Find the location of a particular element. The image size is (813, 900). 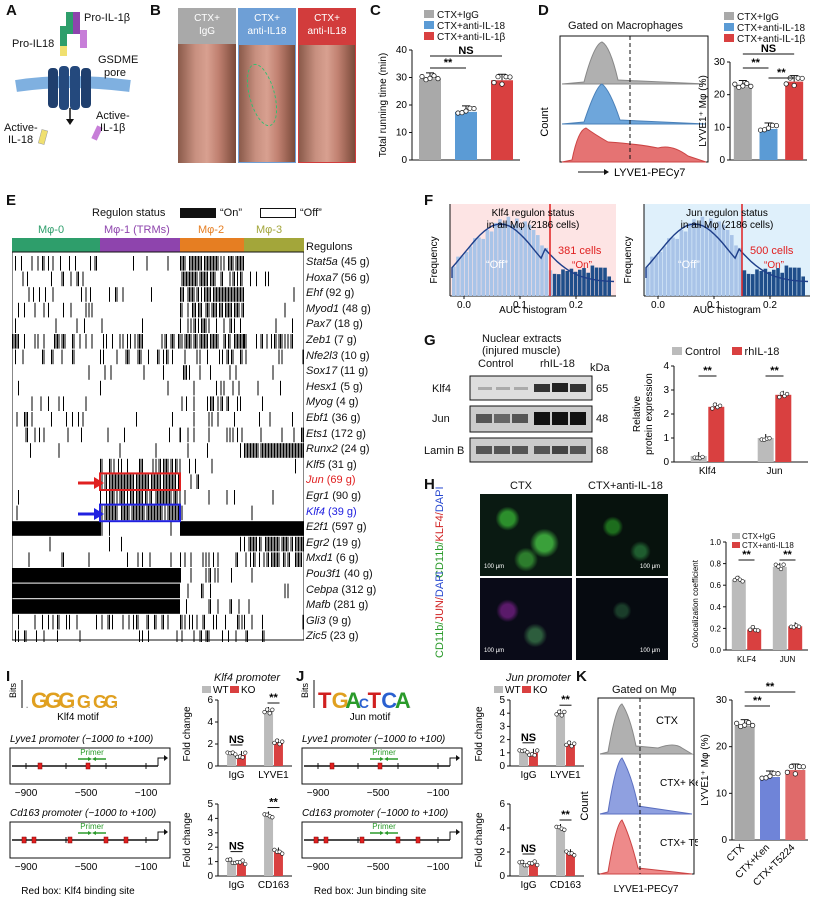

scale-bar-text: 100 μm is located at coordinates (494, 567).